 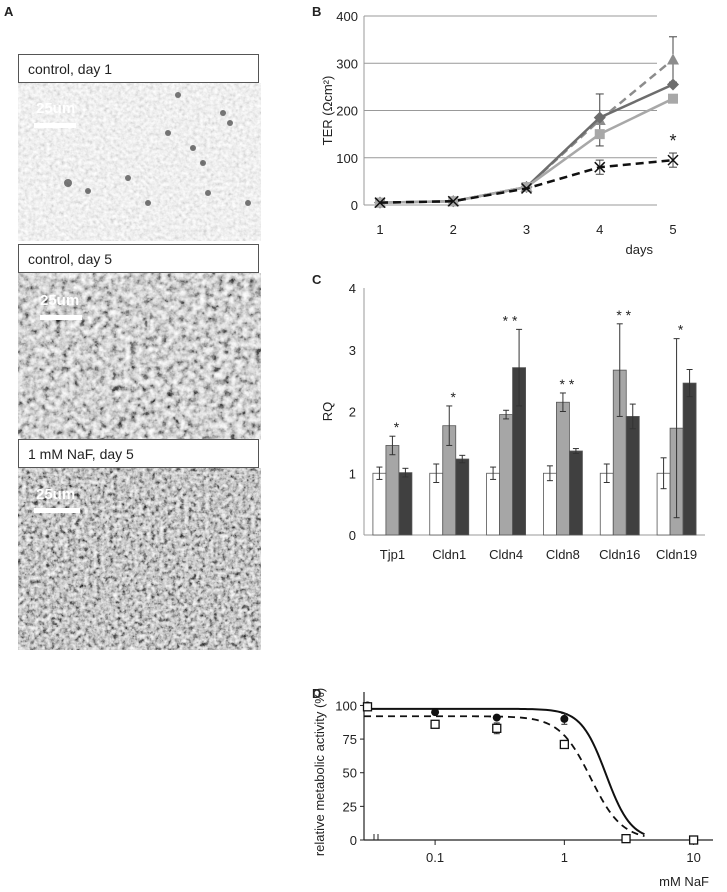 I want to click on scale-label-1: 25um, so click(x=56, y=108).